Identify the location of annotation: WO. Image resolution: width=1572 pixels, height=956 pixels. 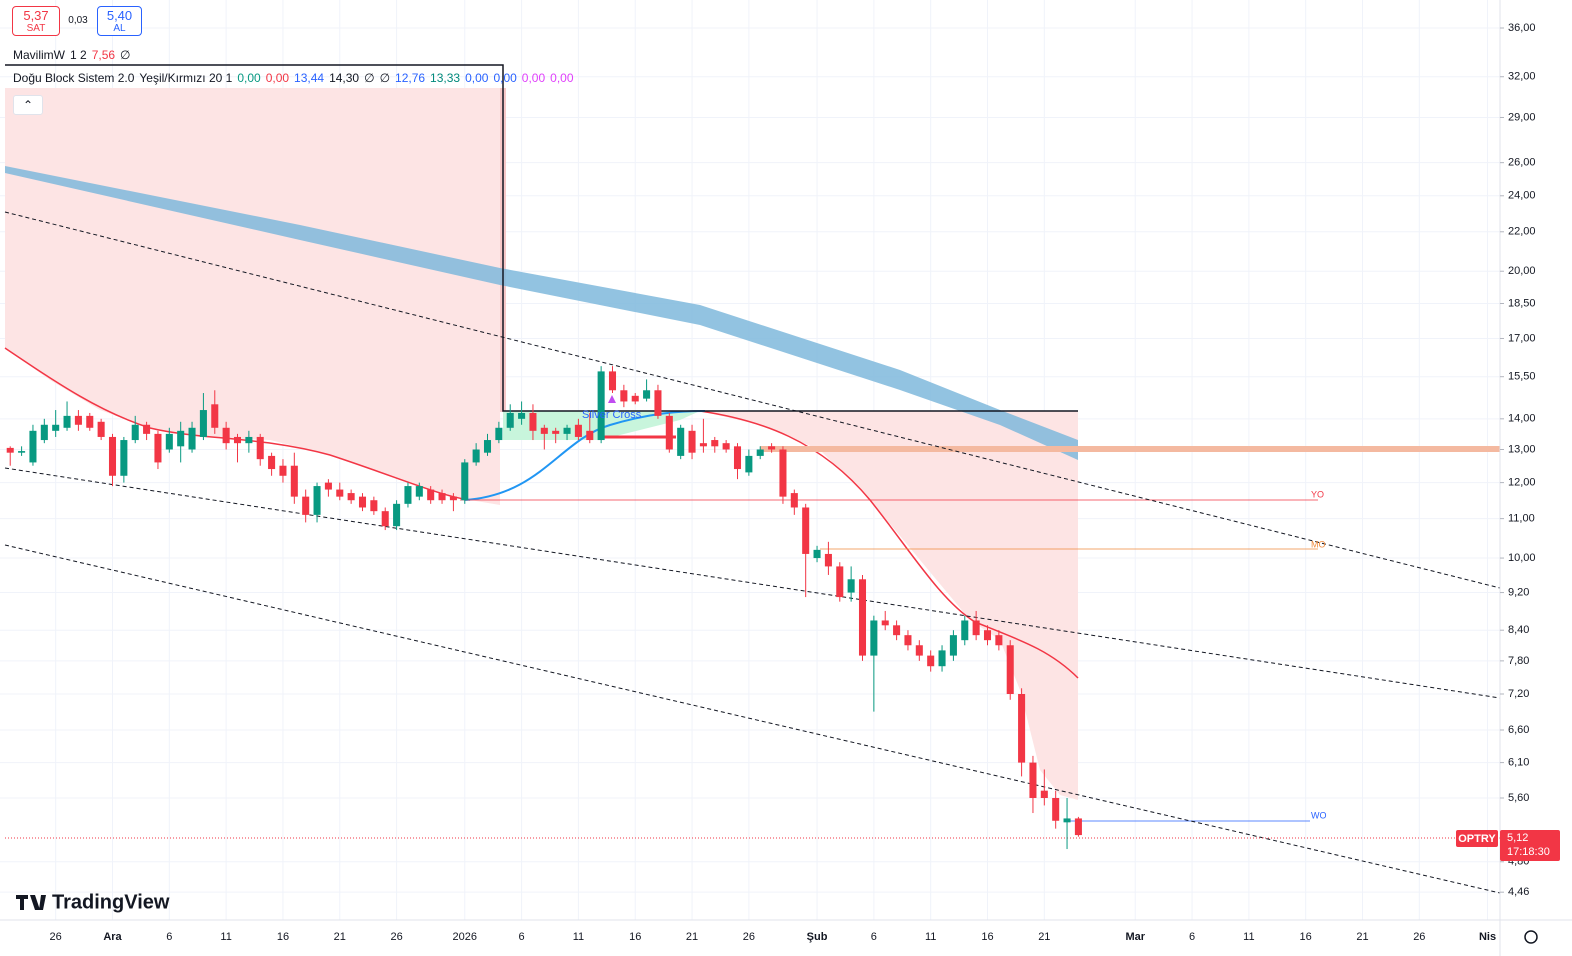
(1319, 815).